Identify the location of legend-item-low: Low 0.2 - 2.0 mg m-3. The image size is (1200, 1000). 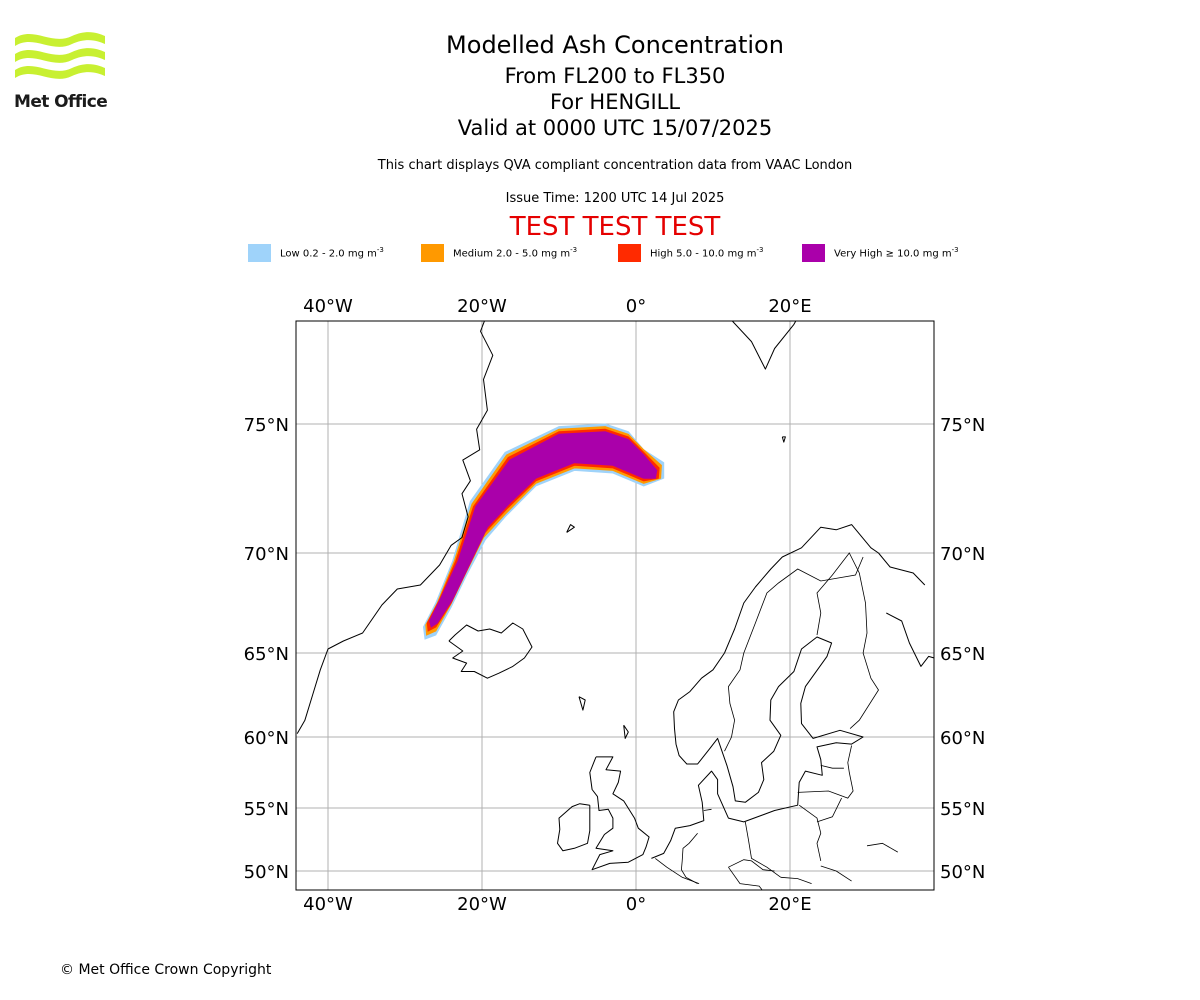
(316, 253).